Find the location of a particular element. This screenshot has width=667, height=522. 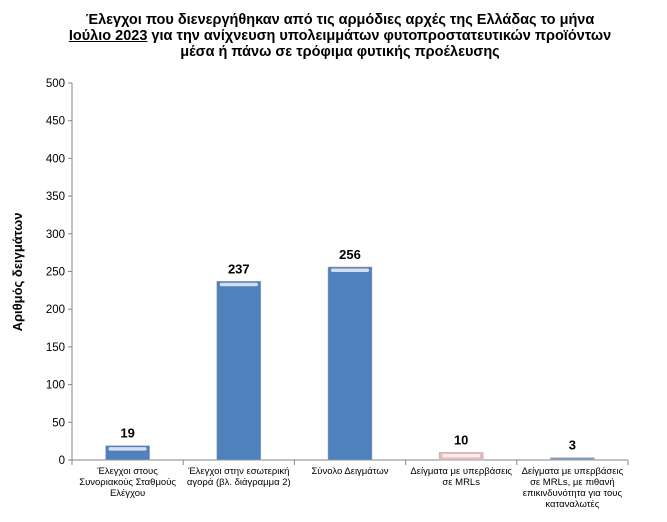

y-tick-label: 50 is located at coordinates (58, 423).